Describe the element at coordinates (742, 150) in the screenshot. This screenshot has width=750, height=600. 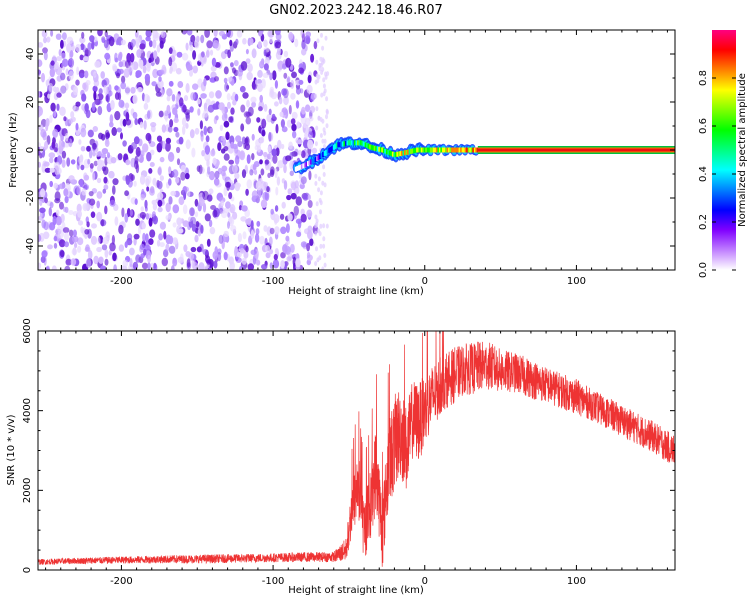
I see `colorbar-label: Normalized spectral amplitude` at that location.